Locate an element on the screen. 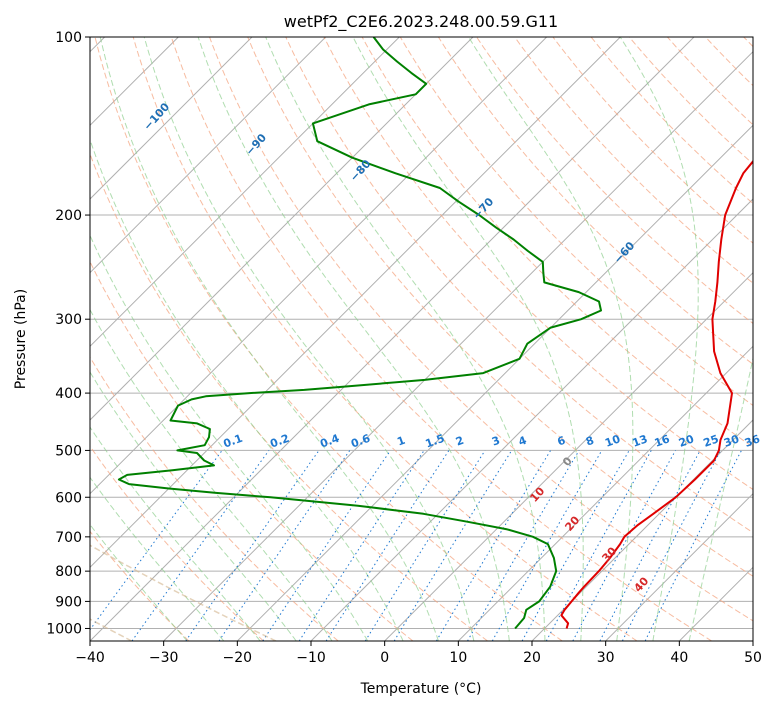 This screenshot has height=708, width=775. mixing-ratio-label: 6 is located at coordinates (562, 441).